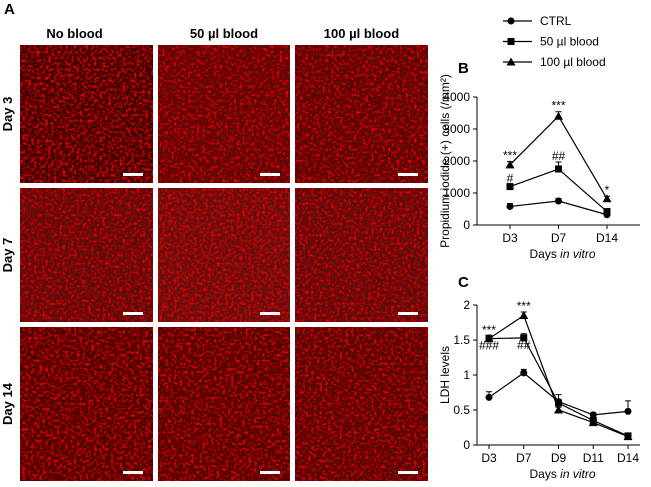  What do you see at coordinates (569, 42) in the screenshot?
I see `legend-label: 50 µl blood` at bounding box center [569, 42].